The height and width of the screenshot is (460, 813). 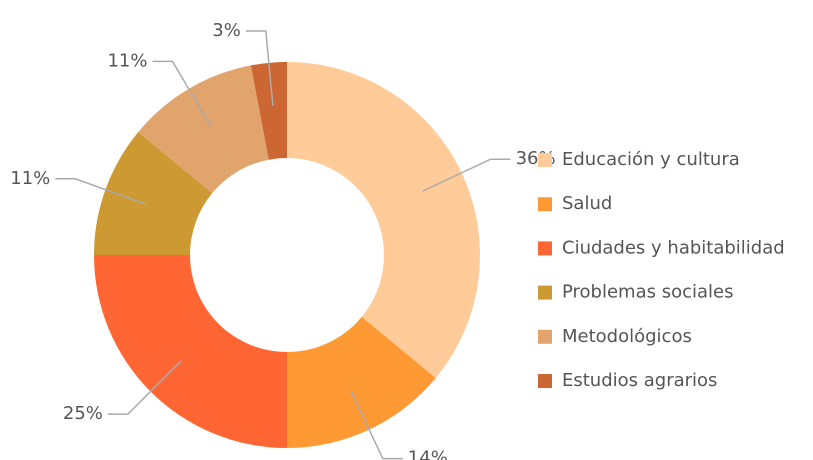 I want to click on legend-label: Ciudades y habitabilidad, so click(x=673, y=247).